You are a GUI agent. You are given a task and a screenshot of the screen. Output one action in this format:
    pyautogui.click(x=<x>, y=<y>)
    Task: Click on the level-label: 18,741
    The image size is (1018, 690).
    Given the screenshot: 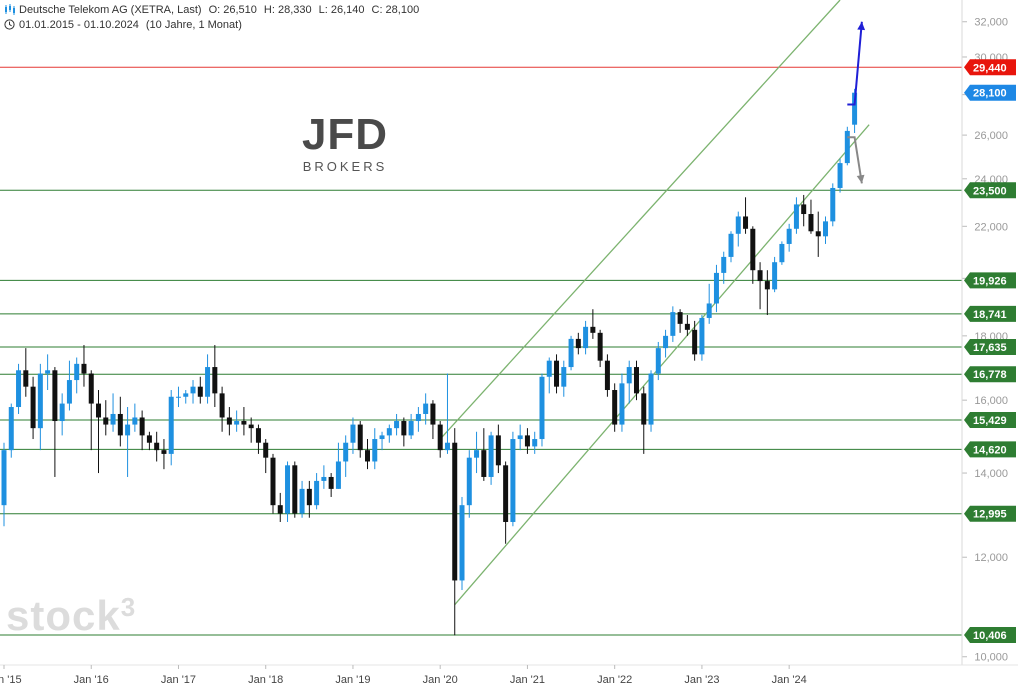 What is the action you would take?
    pyautogui.click(x=990, y=315)
    